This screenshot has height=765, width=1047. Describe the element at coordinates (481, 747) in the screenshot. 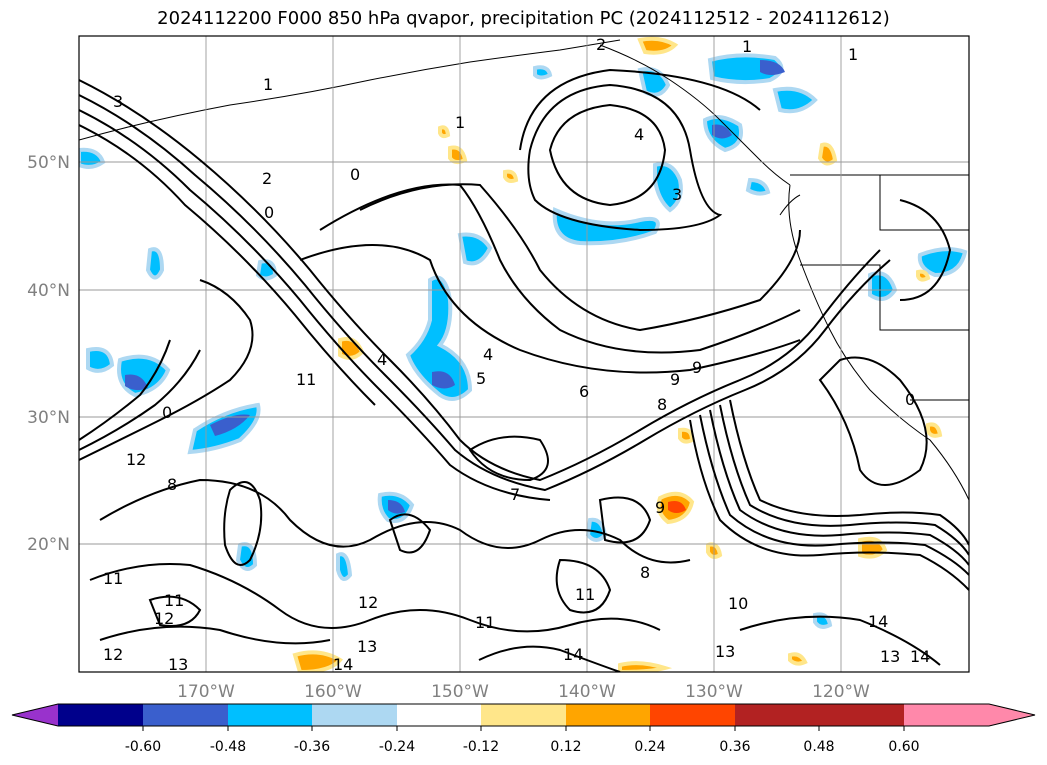

I see `colorbar-tick-label: -0.12` at that location.